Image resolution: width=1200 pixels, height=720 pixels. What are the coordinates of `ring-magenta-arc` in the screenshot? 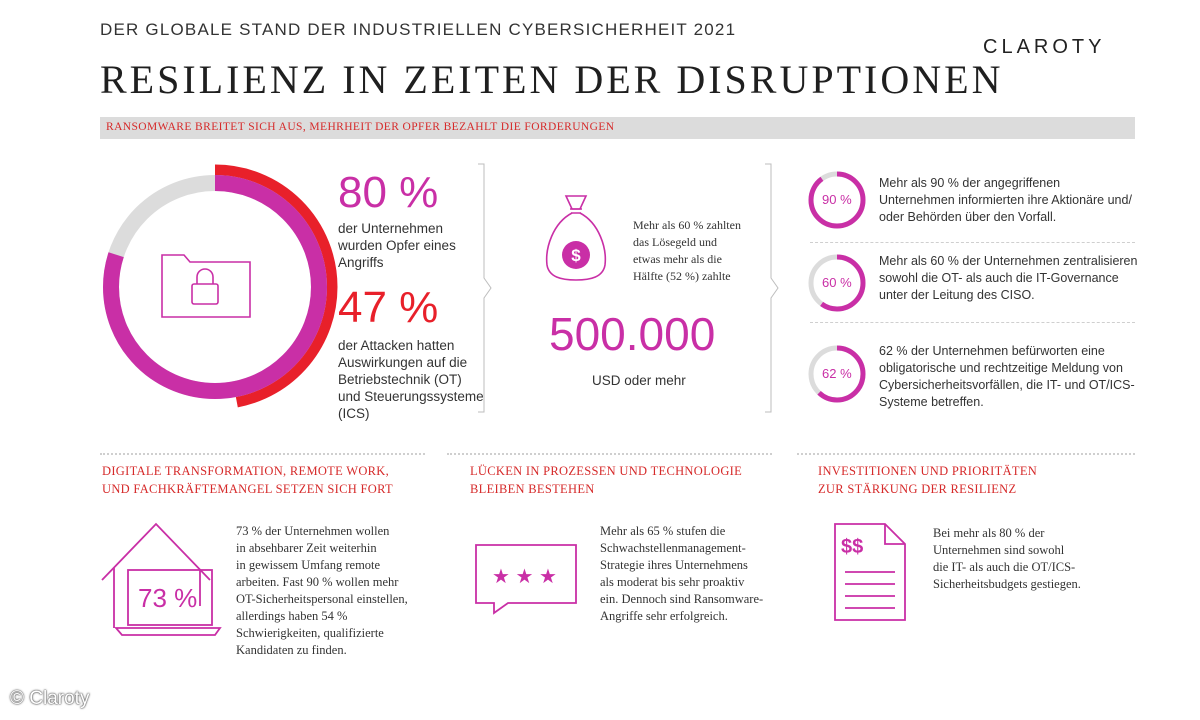 It's located at (215, 287).